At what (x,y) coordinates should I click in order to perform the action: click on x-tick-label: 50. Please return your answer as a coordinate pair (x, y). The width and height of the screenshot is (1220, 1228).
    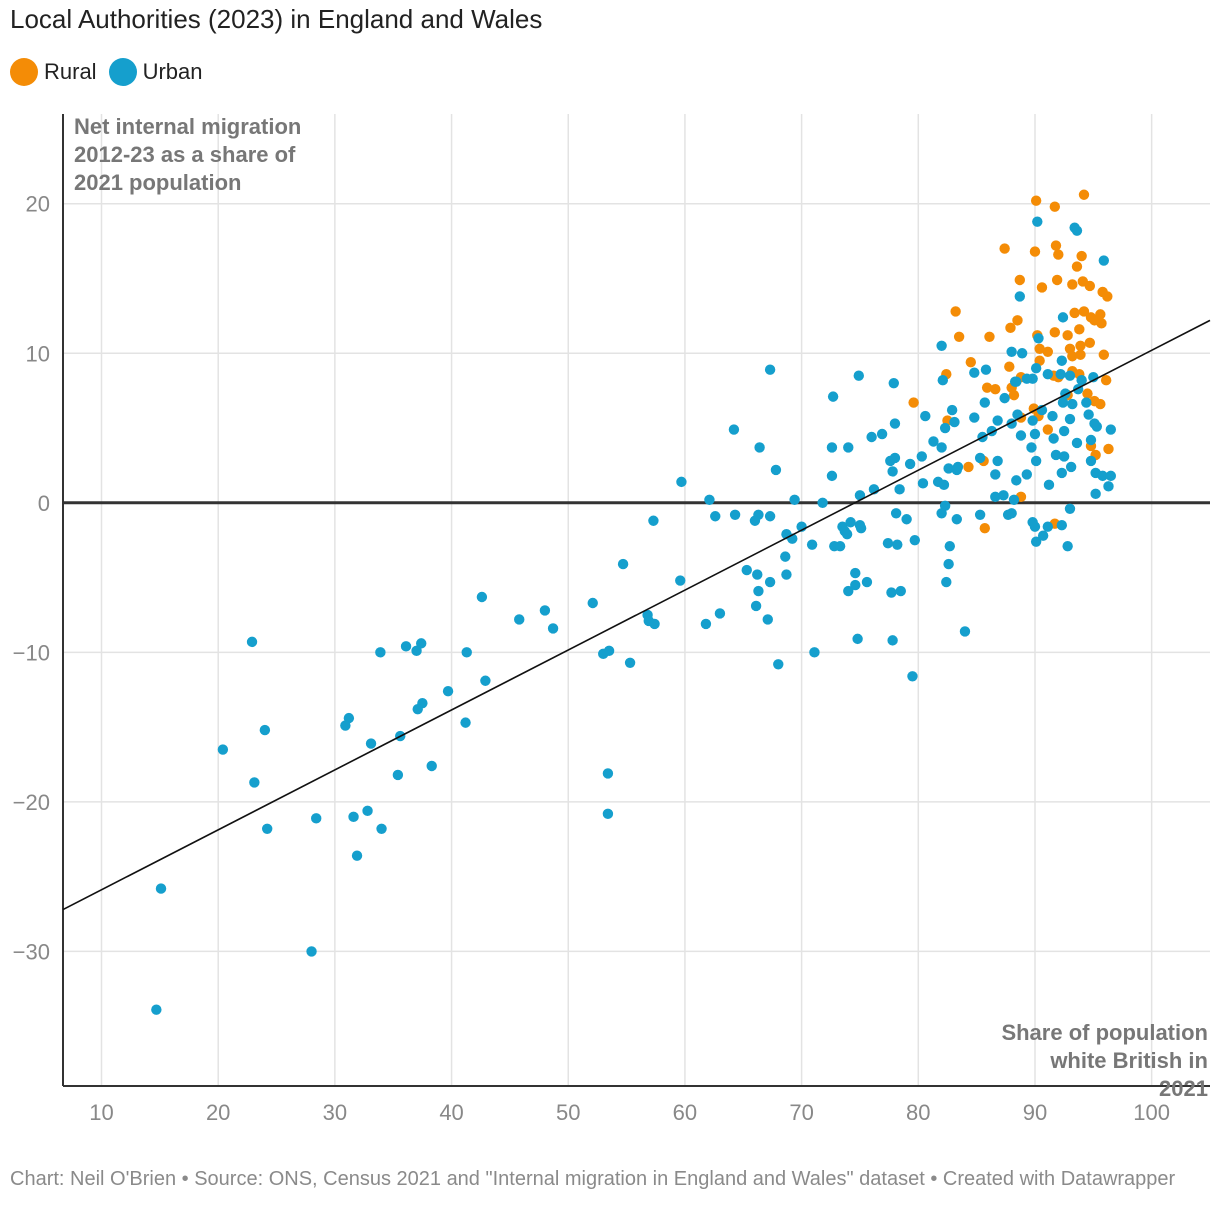
    Looking at the image, I should click on (568, 1112).